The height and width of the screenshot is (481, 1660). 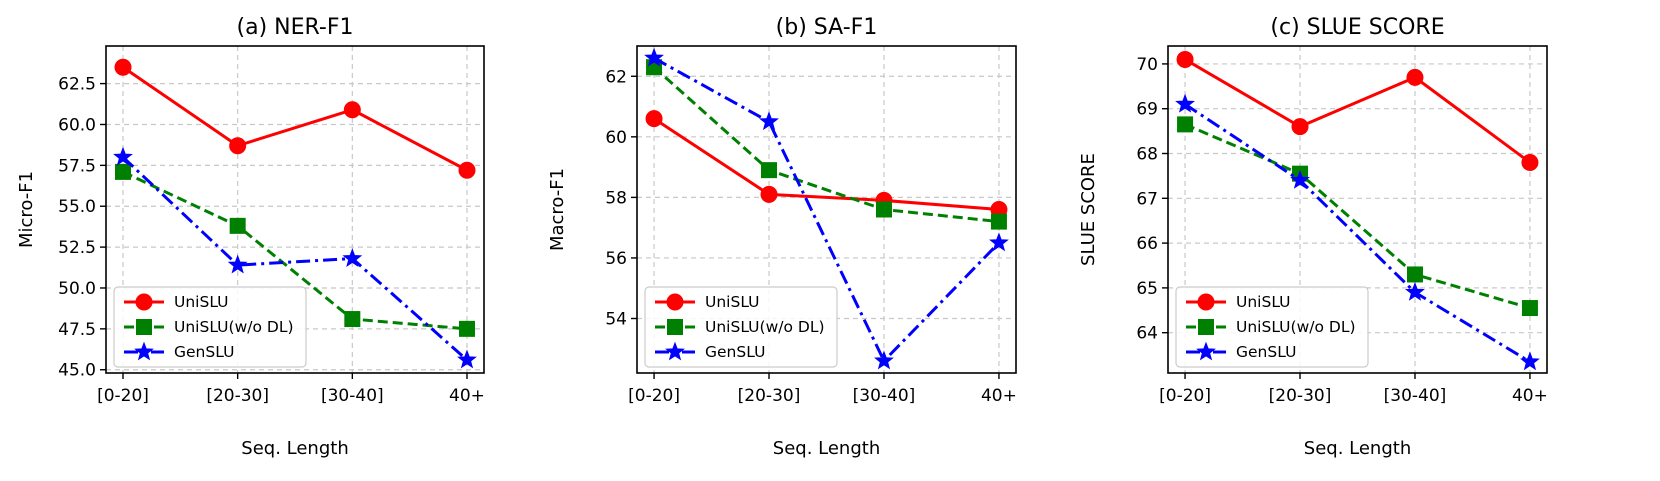 What do you see at coordinates (1147, 110) in the screenshot?
I see `y-tick-label: 69` at bounding box center [1147, 110].